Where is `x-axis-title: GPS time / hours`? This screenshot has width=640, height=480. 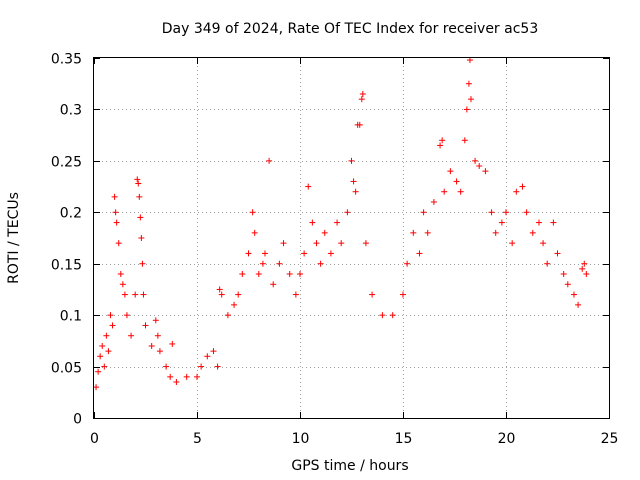 x-axis-title: GPS time / hours is located at coordinates (349, 466).